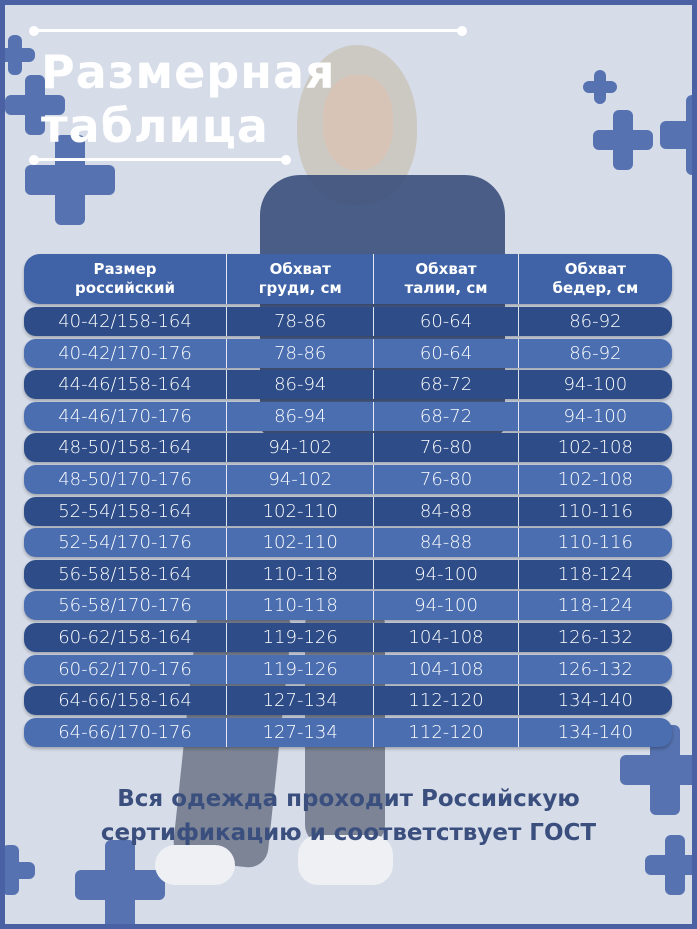 The height and width of the screenshot is (929, 697). Describe the element at coordinates (595, 288) in the screenshot. I see `header-text: бедер, см` at that location.